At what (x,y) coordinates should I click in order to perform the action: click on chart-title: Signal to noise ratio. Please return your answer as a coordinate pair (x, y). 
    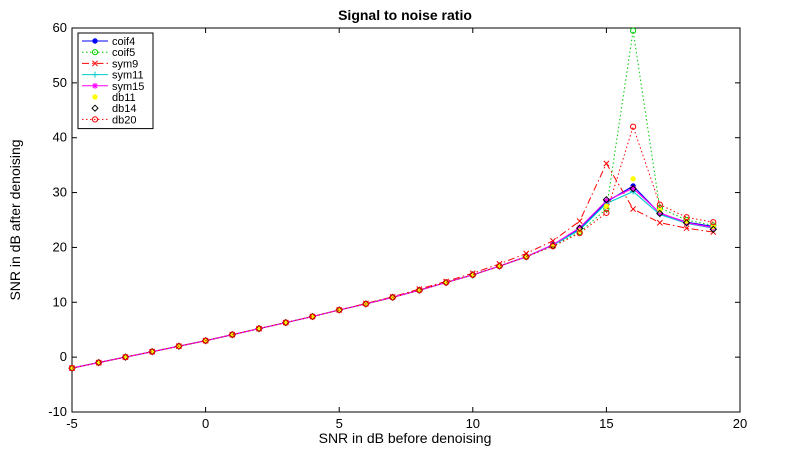
    Looking at the image, I should click on (405, 15).